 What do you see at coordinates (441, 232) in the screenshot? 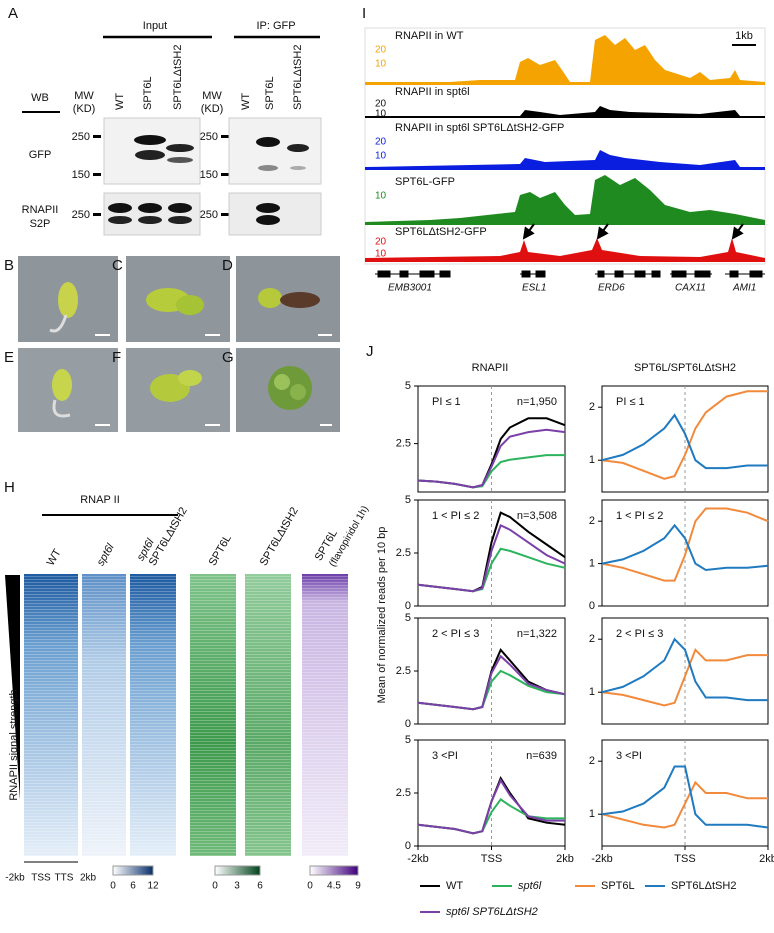
I see `track-label: SPT6LΔtSH2-GFP` at bounding box center [441, 232].